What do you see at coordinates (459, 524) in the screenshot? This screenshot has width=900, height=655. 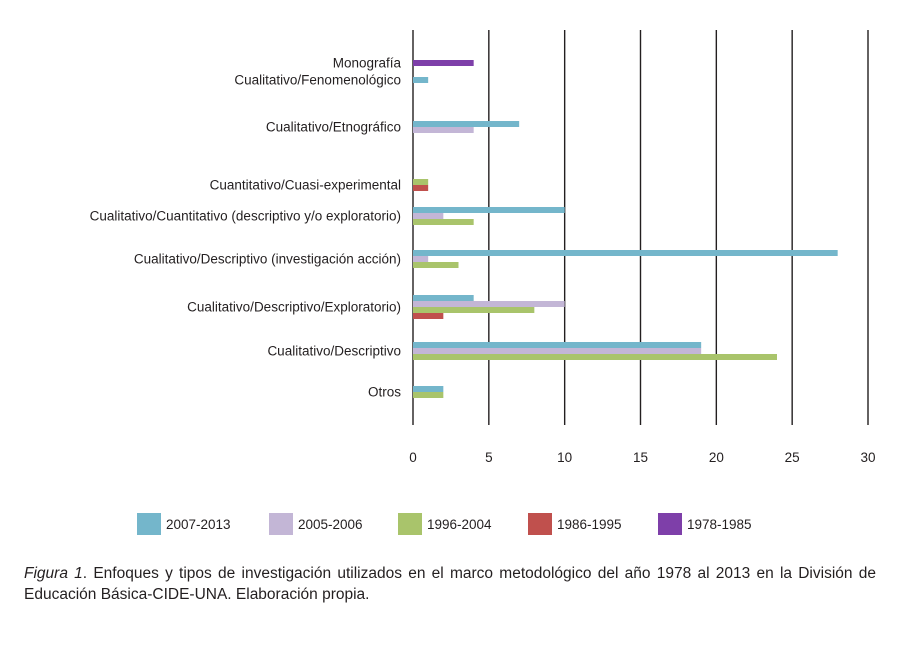 I see `legend-label: 1996-2004` at bounding box center [459, 524].